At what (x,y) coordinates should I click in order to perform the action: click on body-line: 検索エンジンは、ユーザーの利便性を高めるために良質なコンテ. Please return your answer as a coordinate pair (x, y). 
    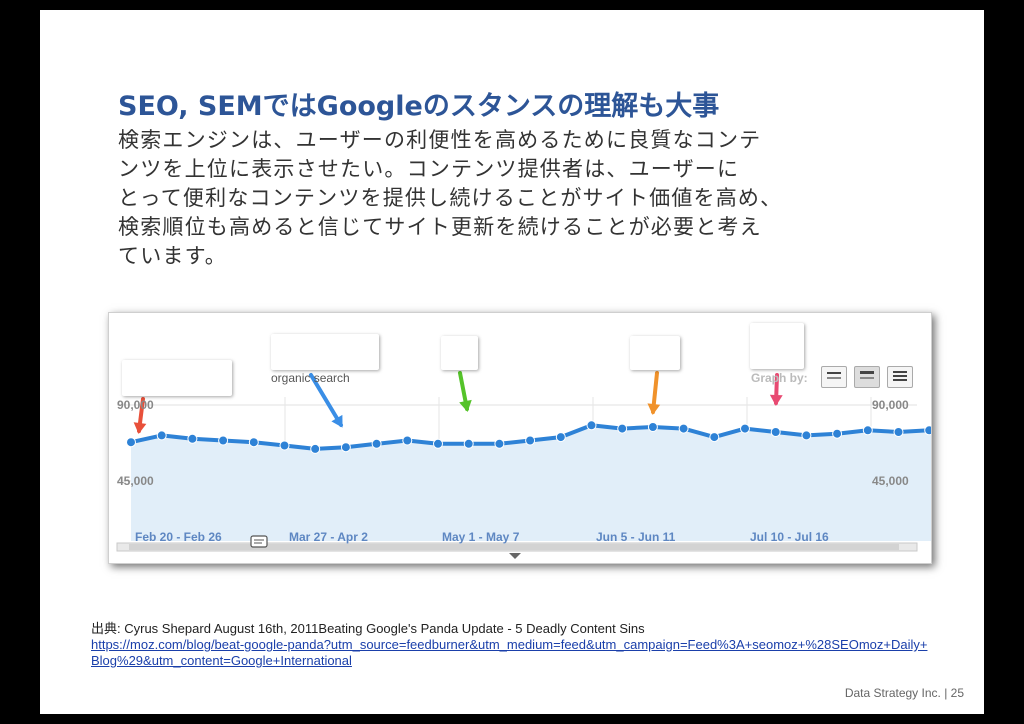
    Looking at the image, I should click on (440, 140).